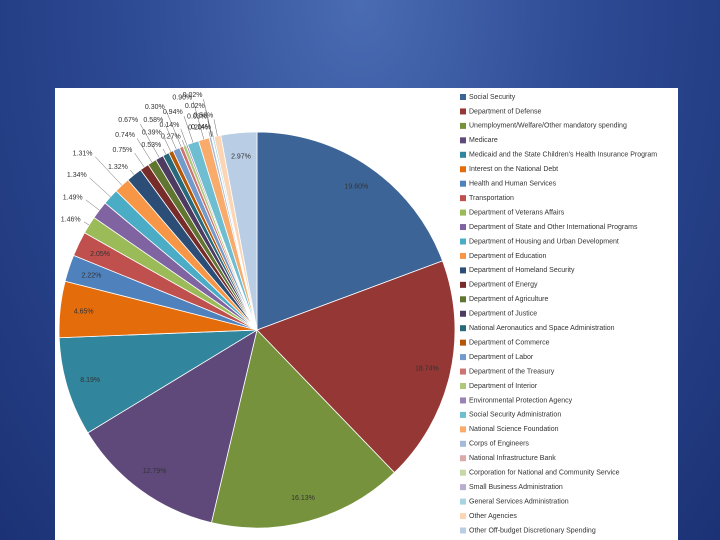 Image resolution: width=720 pixels, height=540 pixels. What do you see at coordinates (153, 120) in the screenshot?
I see `data-label: 0.58%` at bounding box center [153, 120].